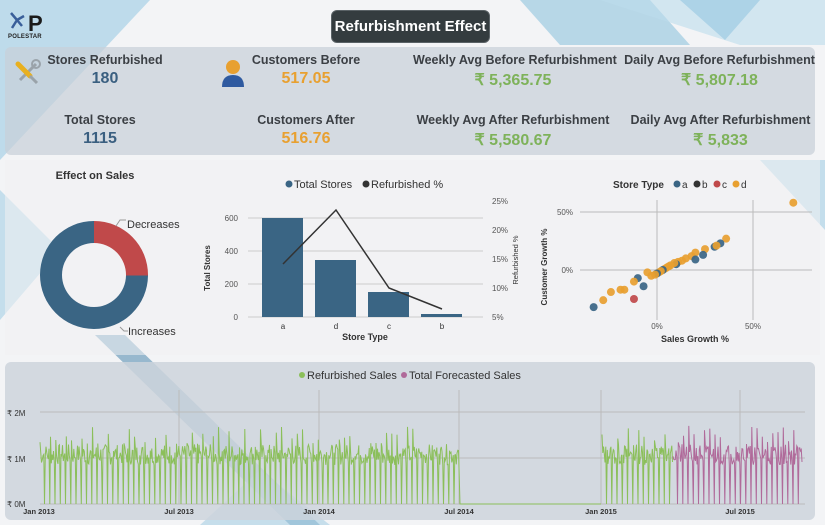  Describe the element at coordinates (737, 465) in the screenshot. I see `forecasted-sales-line` at that location.